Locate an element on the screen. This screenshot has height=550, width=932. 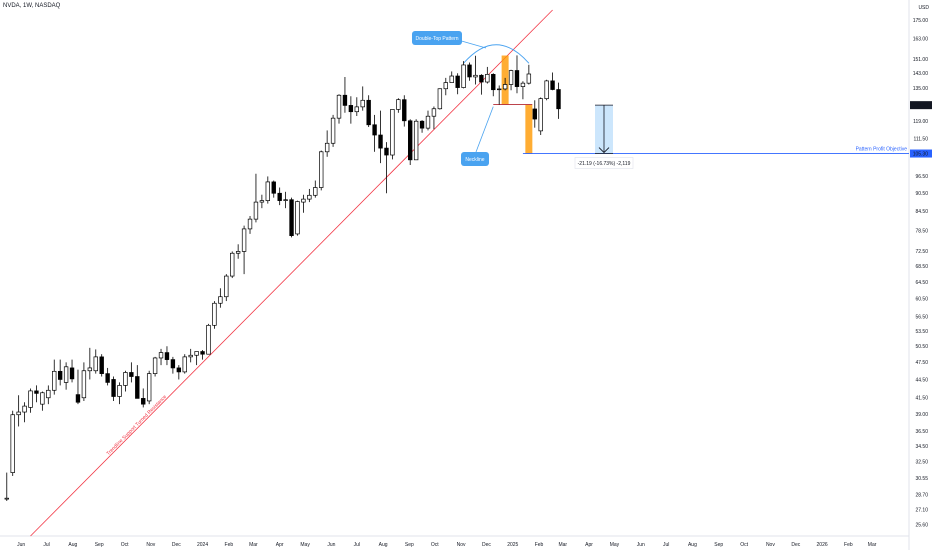
time-tick-label: 2025 is located at coordinates (512, 545).